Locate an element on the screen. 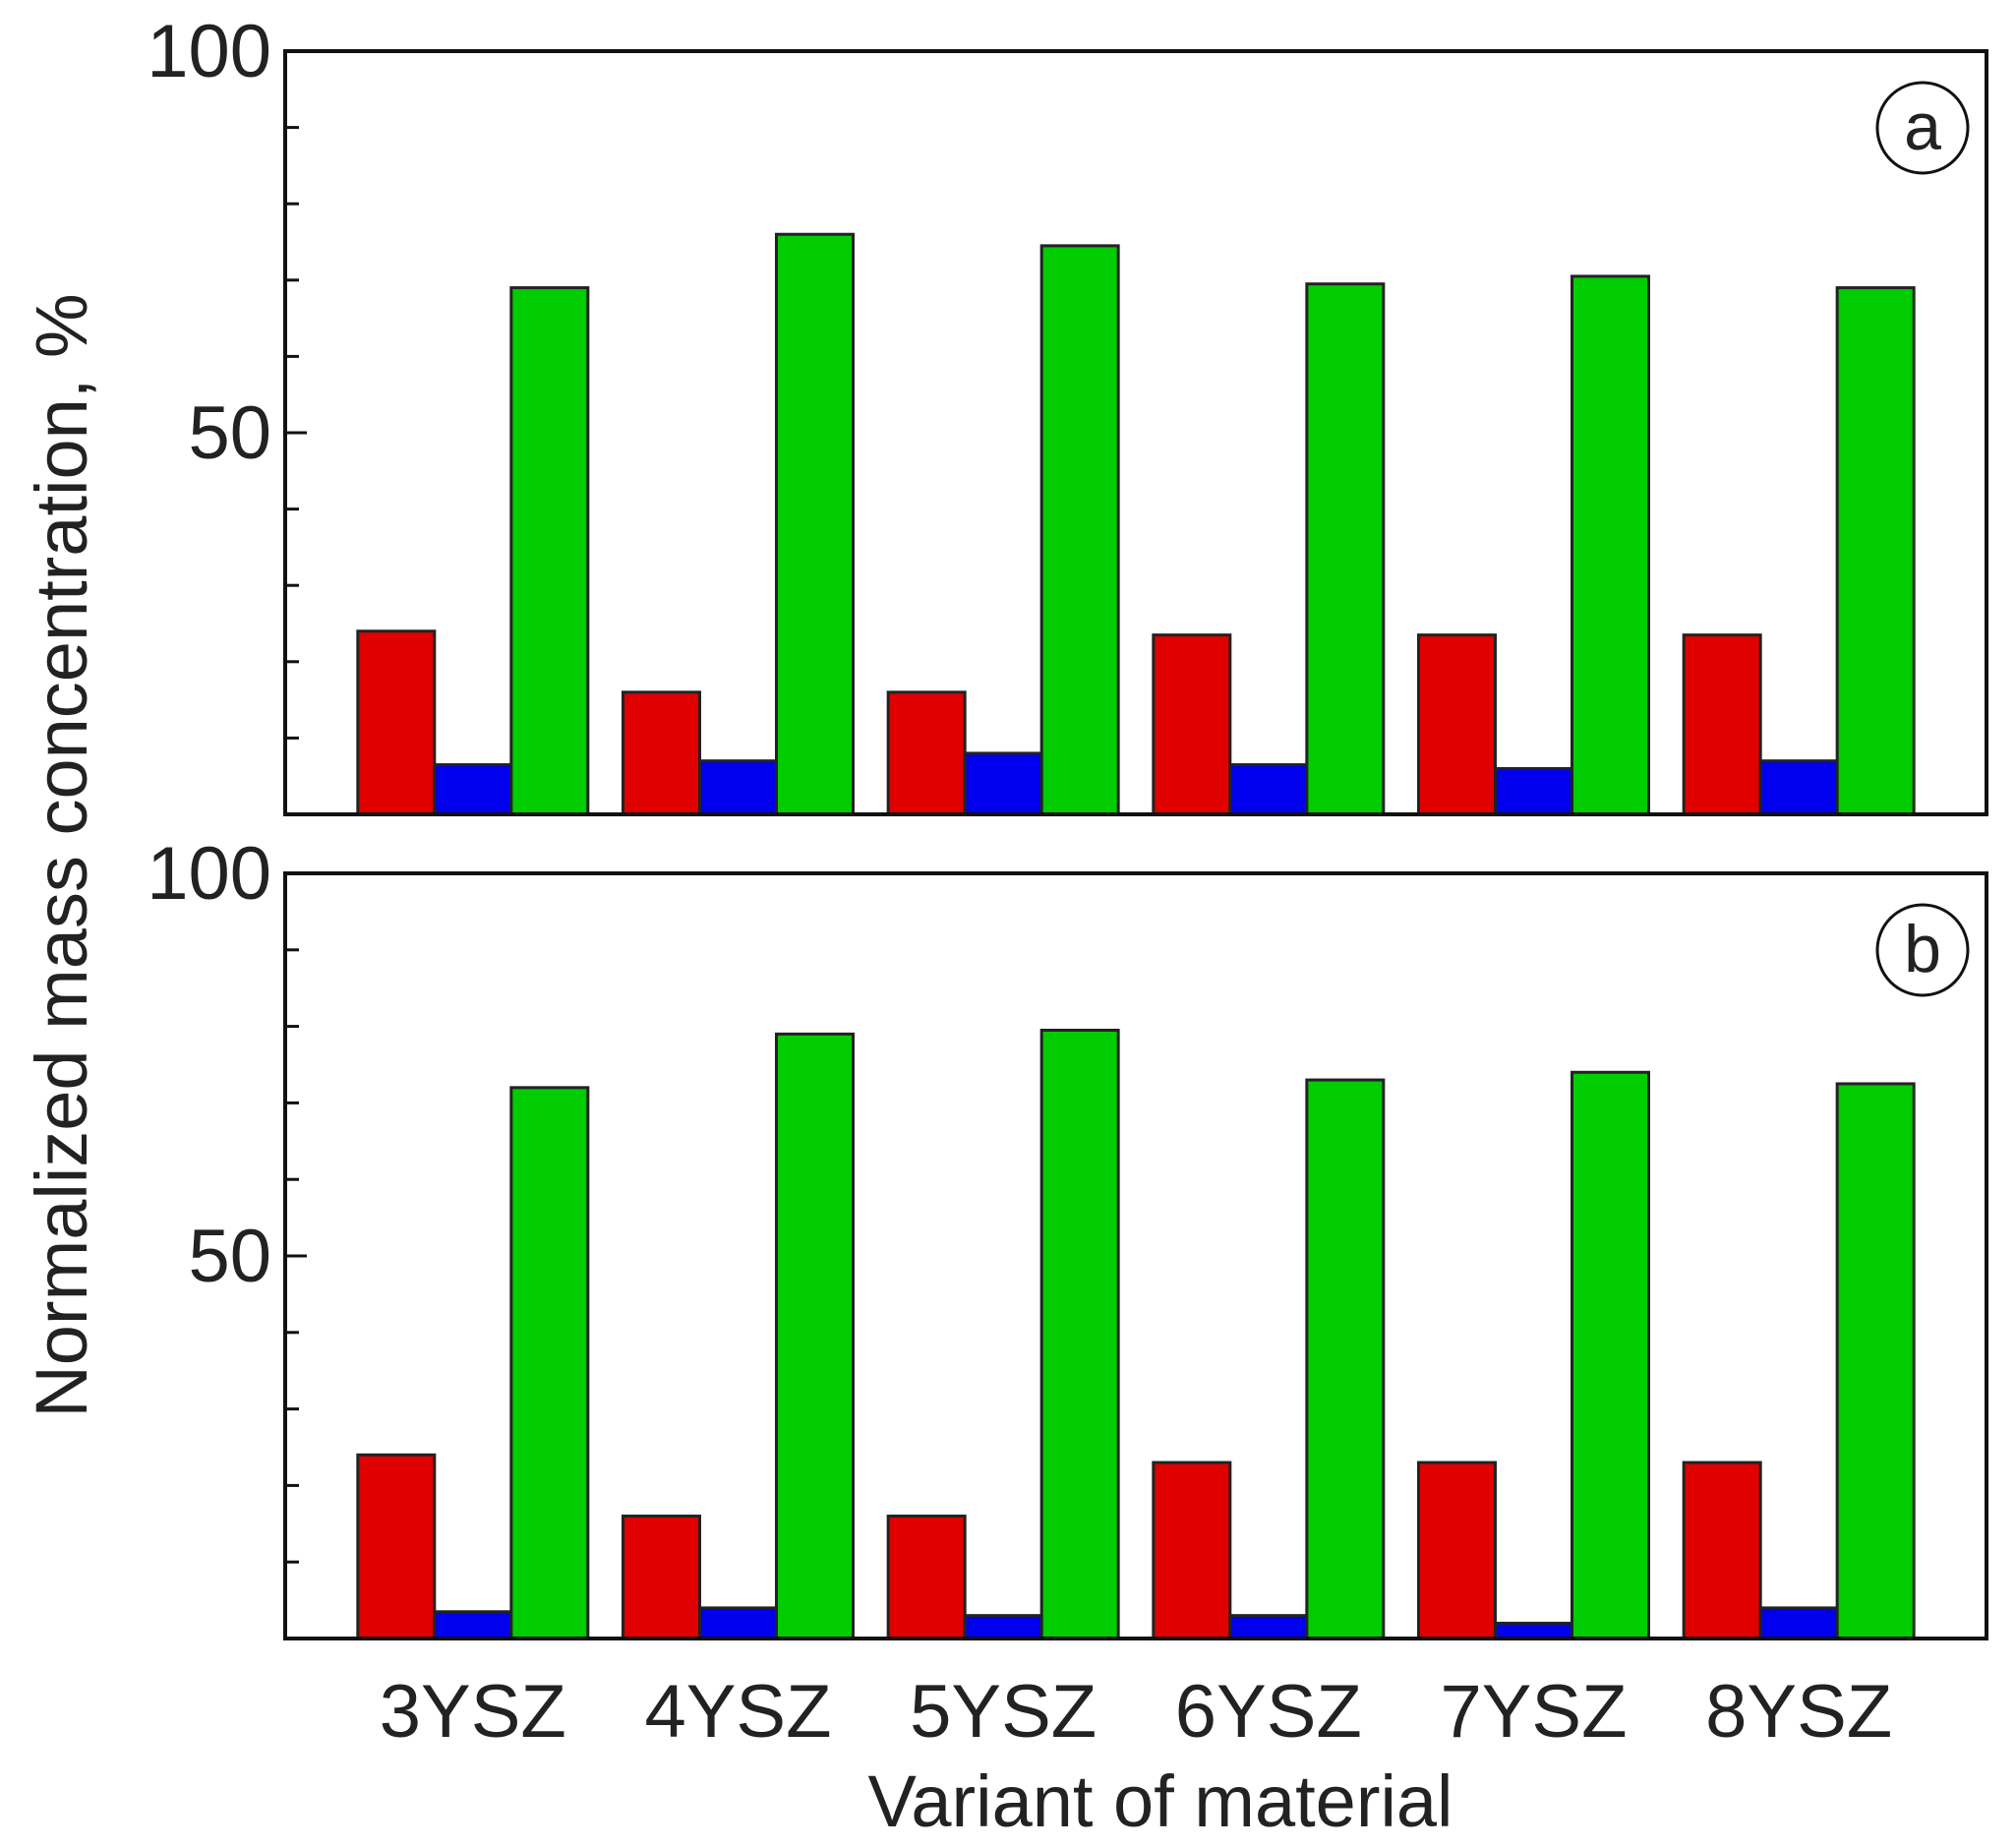 The image size is (2016, 1848). bar-b-4YSZ-red is located at coordinates (661, 1577).